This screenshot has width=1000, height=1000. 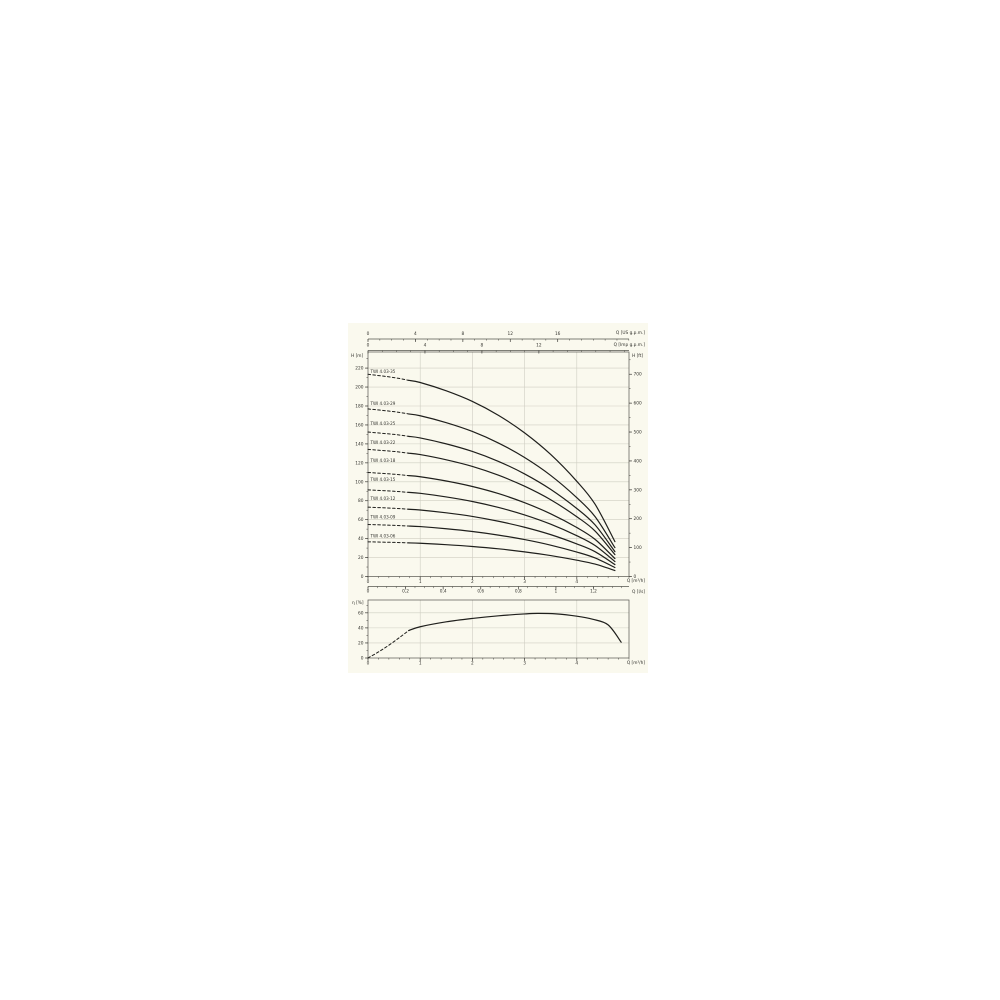 I want to click on tick-label-eta: 0, so click(x=362, y=659).